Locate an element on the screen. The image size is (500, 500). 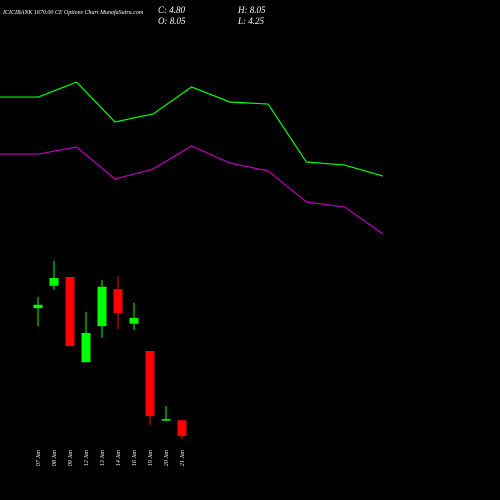
x-tick-label: 12 Jan is located at coordinates (87, 458).